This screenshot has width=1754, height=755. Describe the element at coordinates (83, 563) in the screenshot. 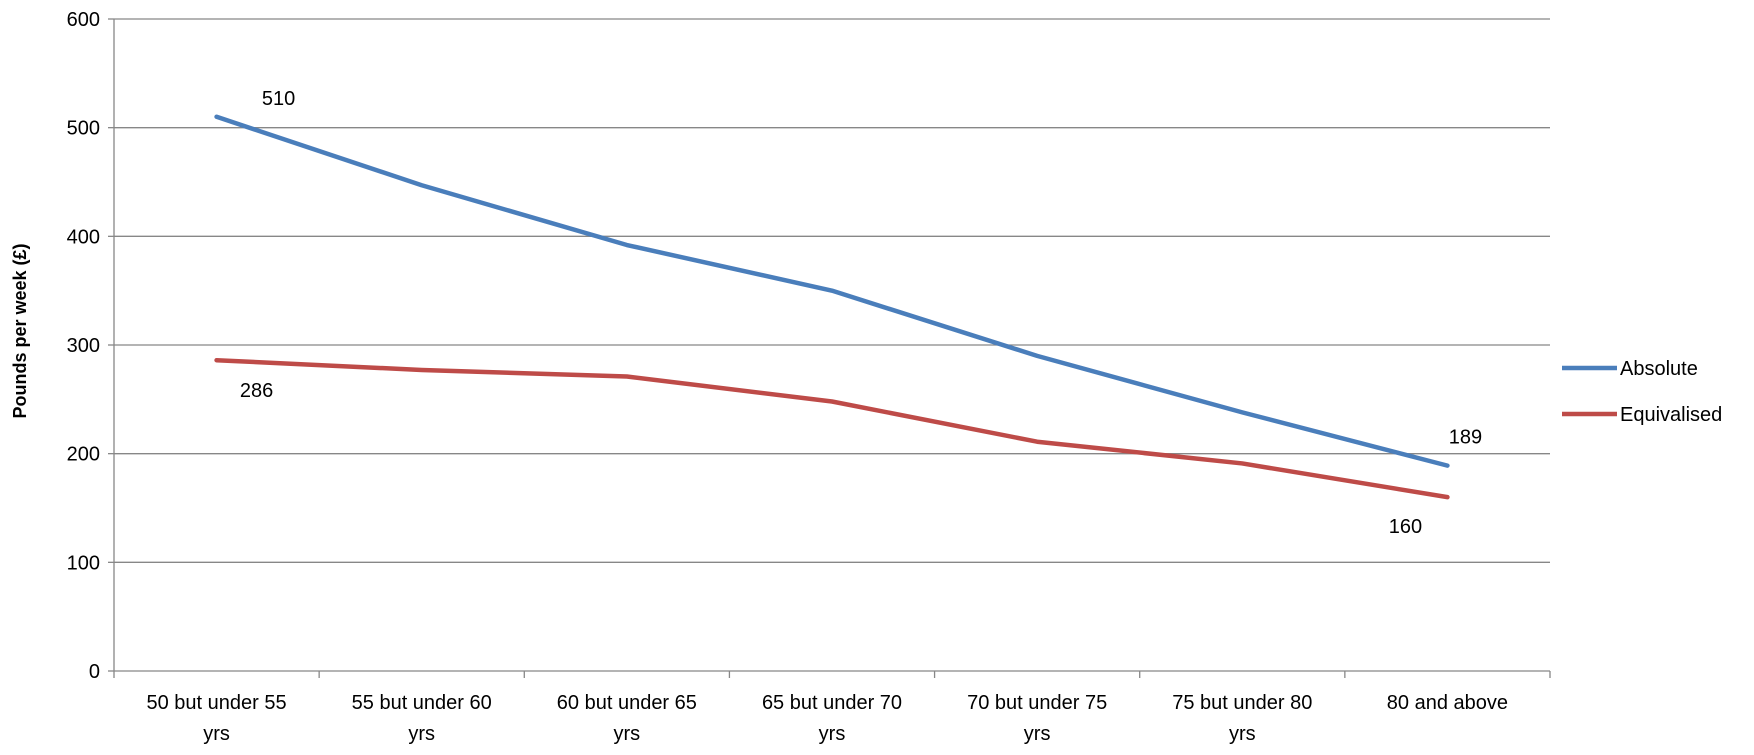

I see `y-tick-label: 100` at that location.